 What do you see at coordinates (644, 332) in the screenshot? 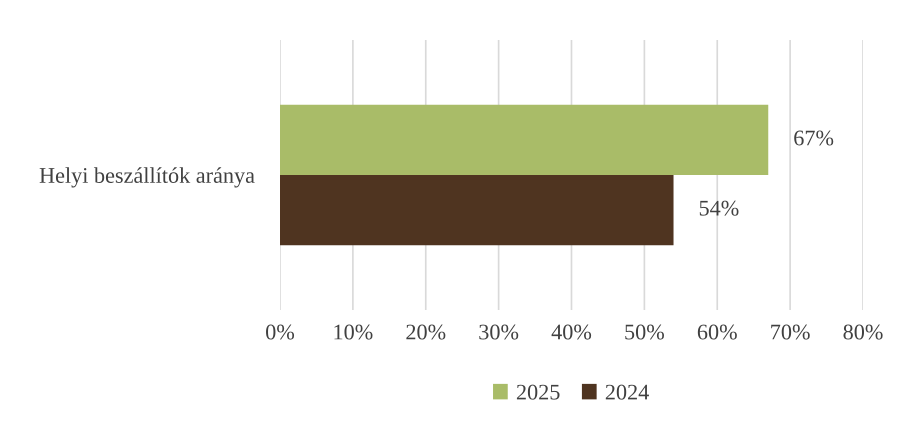
I see `x-tick-label: 50%` at bounding box center [644, 332].